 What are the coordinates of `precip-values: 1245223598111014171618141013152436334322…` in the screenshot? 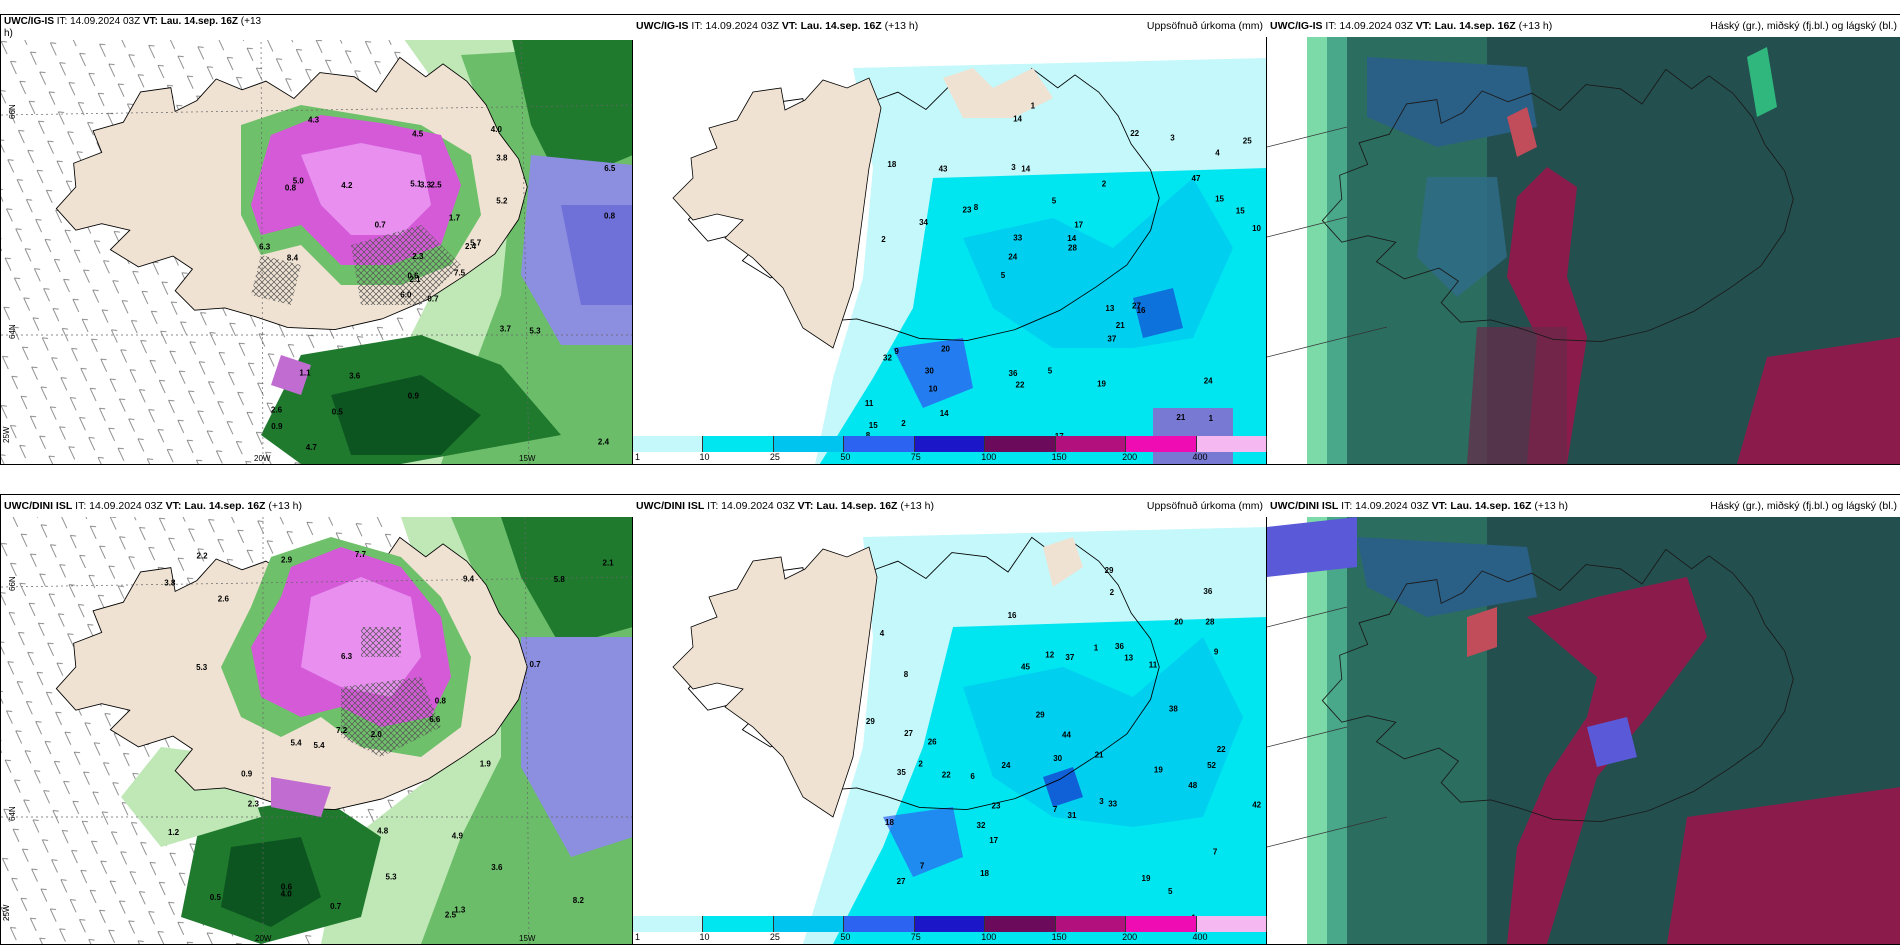 It's located at (1063, 274).